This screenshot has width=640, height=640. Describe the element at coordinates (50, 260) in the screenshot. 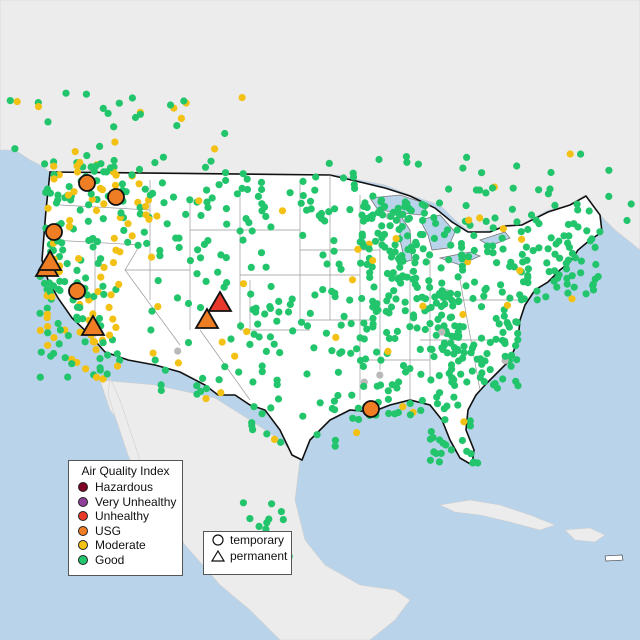

I see `usg-permanent-marker` at that location.